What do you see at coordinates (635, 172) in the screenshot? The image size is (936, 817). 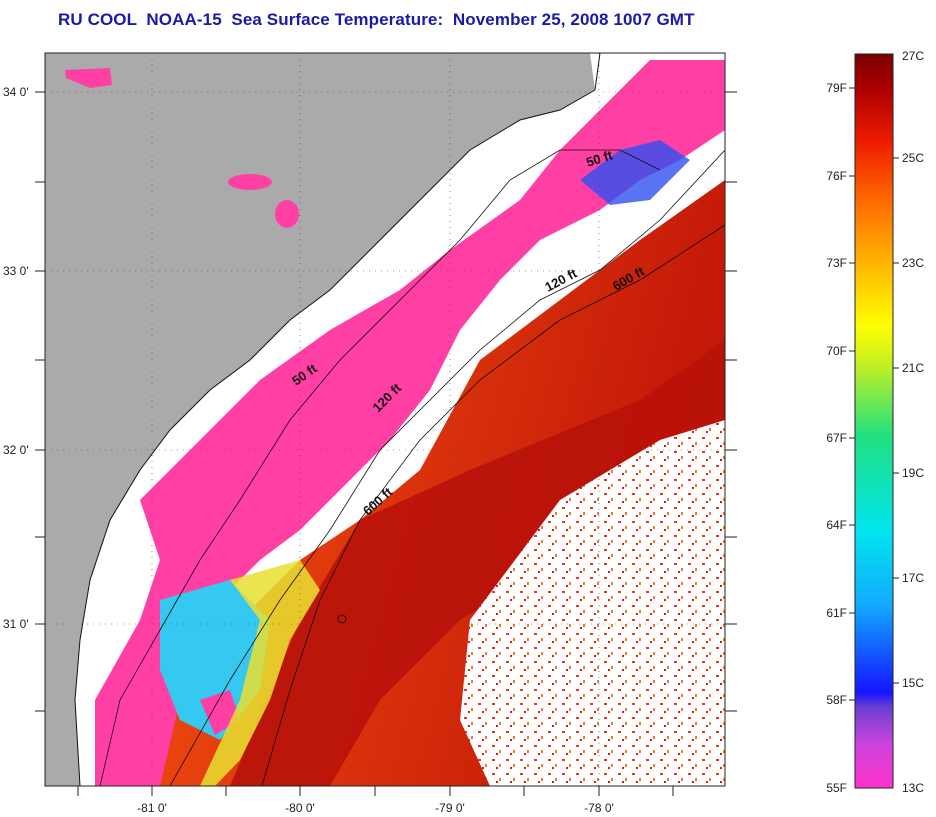 I see `blue-patch-north` at bounding box center [635, 172].